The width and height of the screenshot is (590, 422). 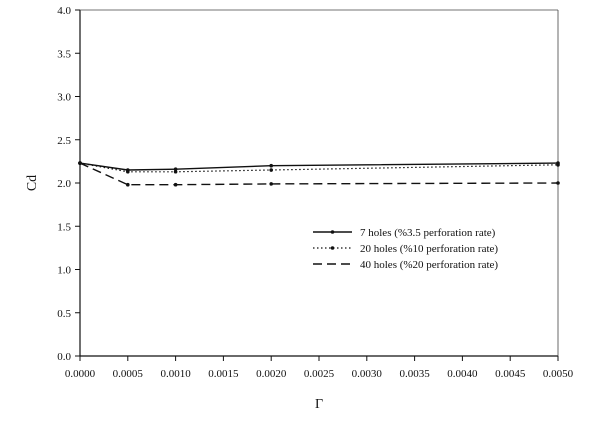 What do you see at coordinates (558, 374) in the screenshot?
I see `x-tick-label: 0.0050` at bounding box center [558, 374].